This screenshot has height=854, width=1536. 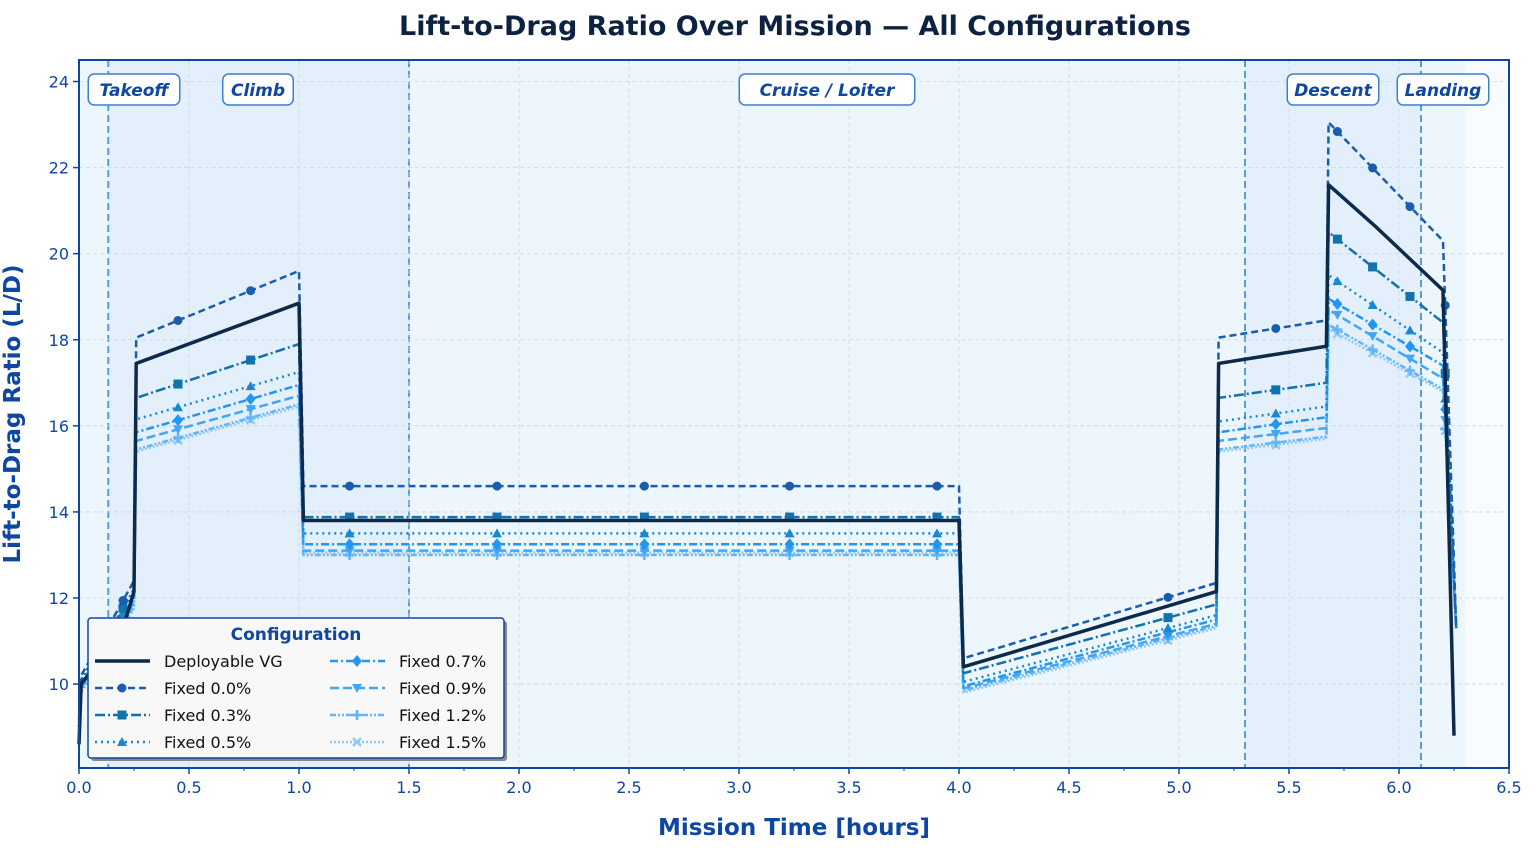 I want to click on phase-label: Landing, so click(x=1443, y=91).